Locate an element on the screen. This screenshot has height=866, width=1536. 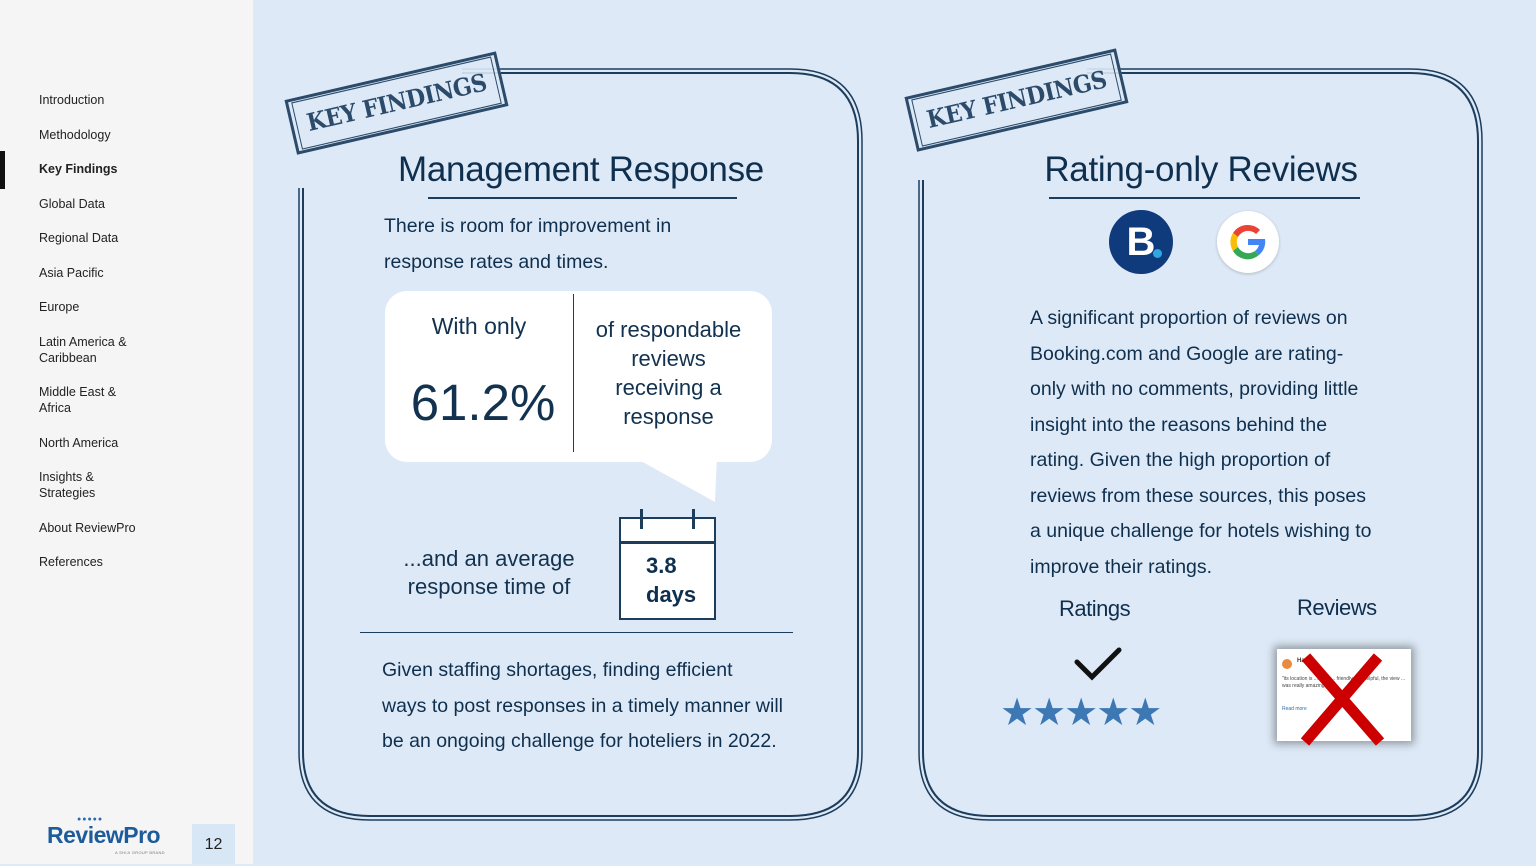
google-icon is located at coordinates (1248, 242).